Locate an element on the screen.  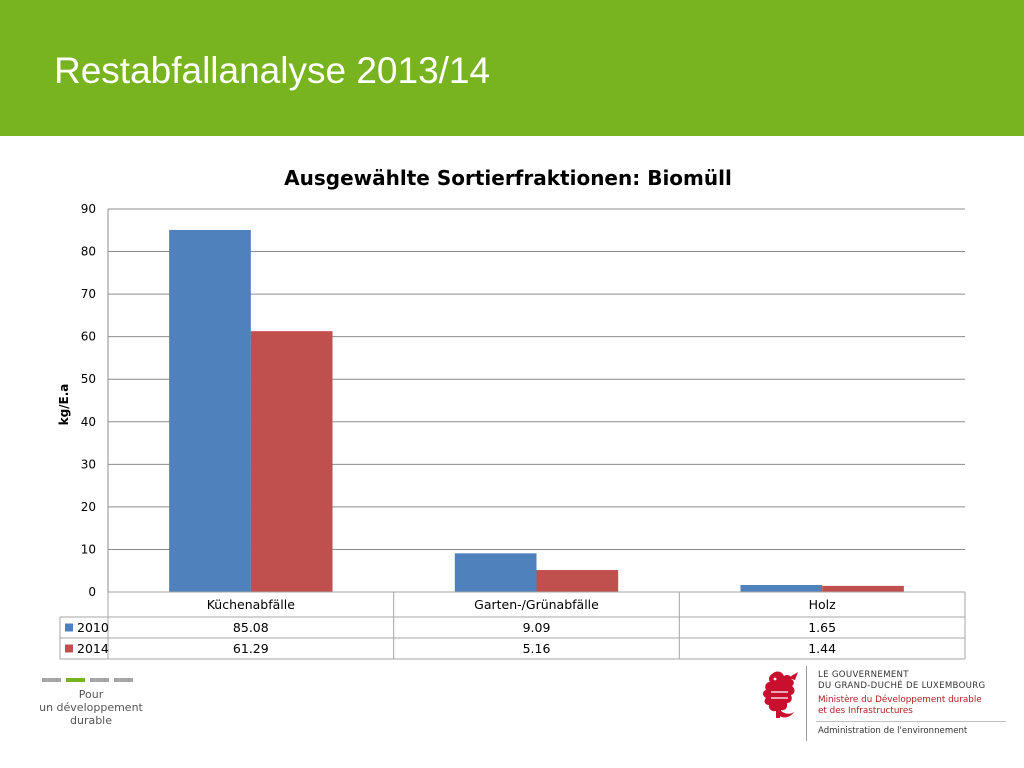
sustainability-tagline-block: Pour un développement durable is located at coordinates (91, 702).